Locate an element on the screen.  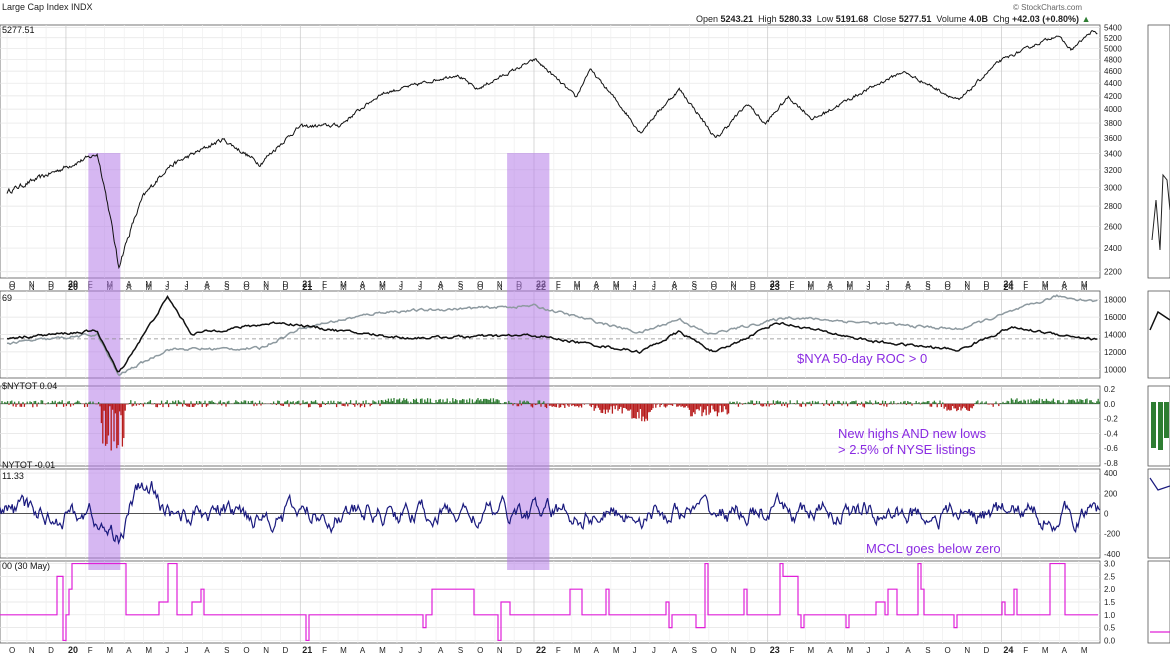
nytot-y-tick-label: -0.2 is located at coordinates (1111, 419).